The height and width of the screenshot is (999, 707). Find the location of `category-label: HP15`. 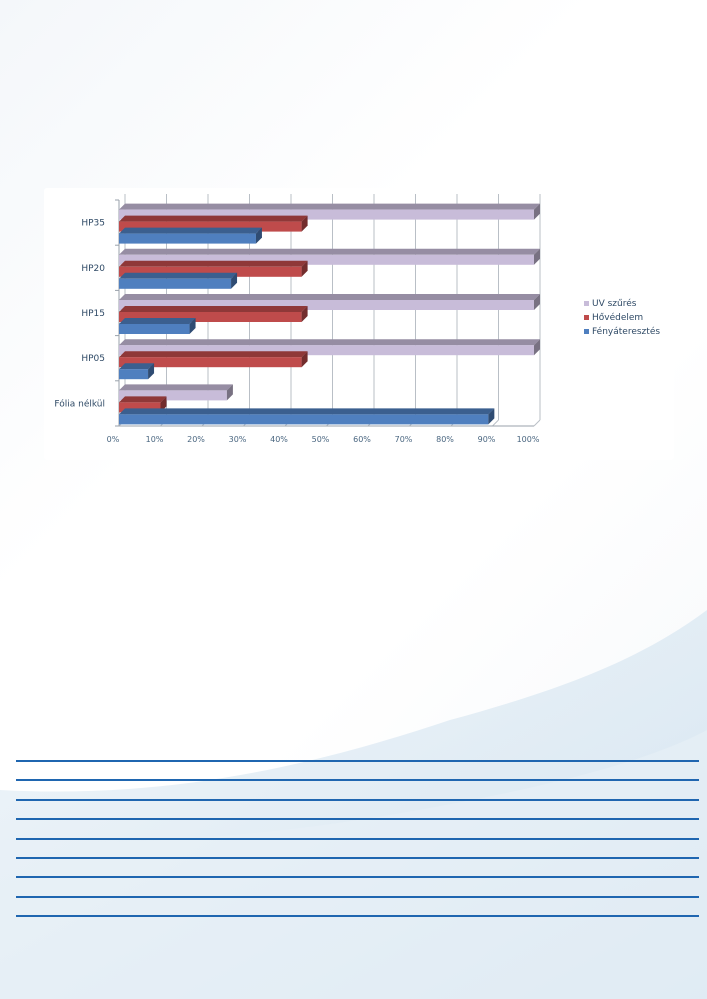

category-label: HP15 is located at coordinates (93, 314).